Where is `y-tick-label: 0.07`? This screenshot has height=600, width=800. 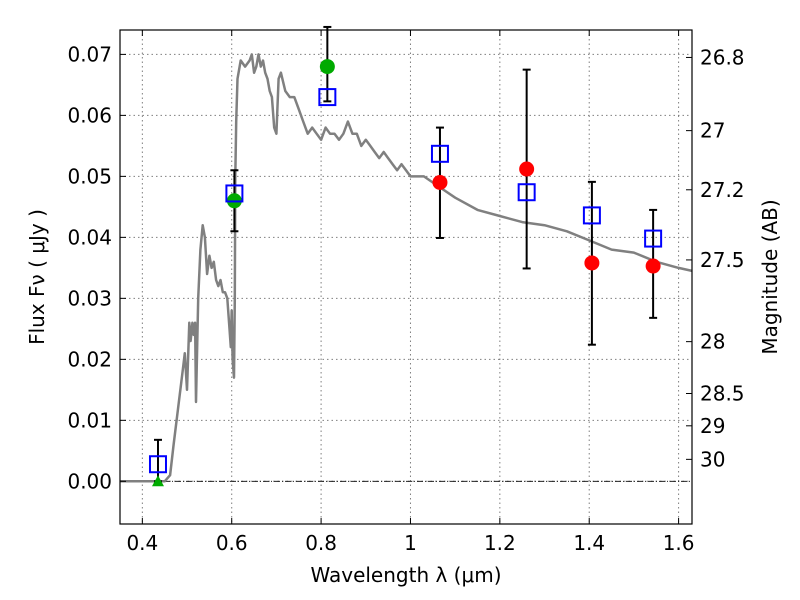 y-tick-label: 0.07 is located at coordinates (89, 54).